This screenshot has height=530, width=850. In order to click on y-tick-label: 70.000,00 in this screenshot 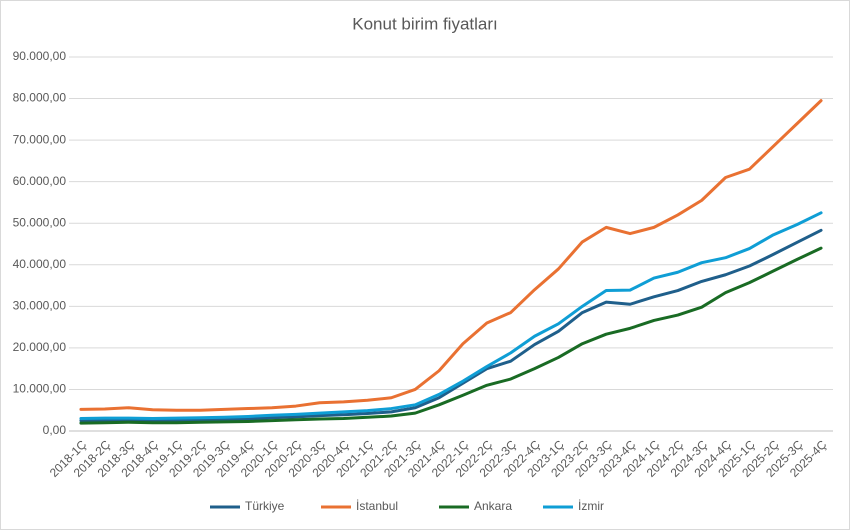, I will do `click(40, 139)`.